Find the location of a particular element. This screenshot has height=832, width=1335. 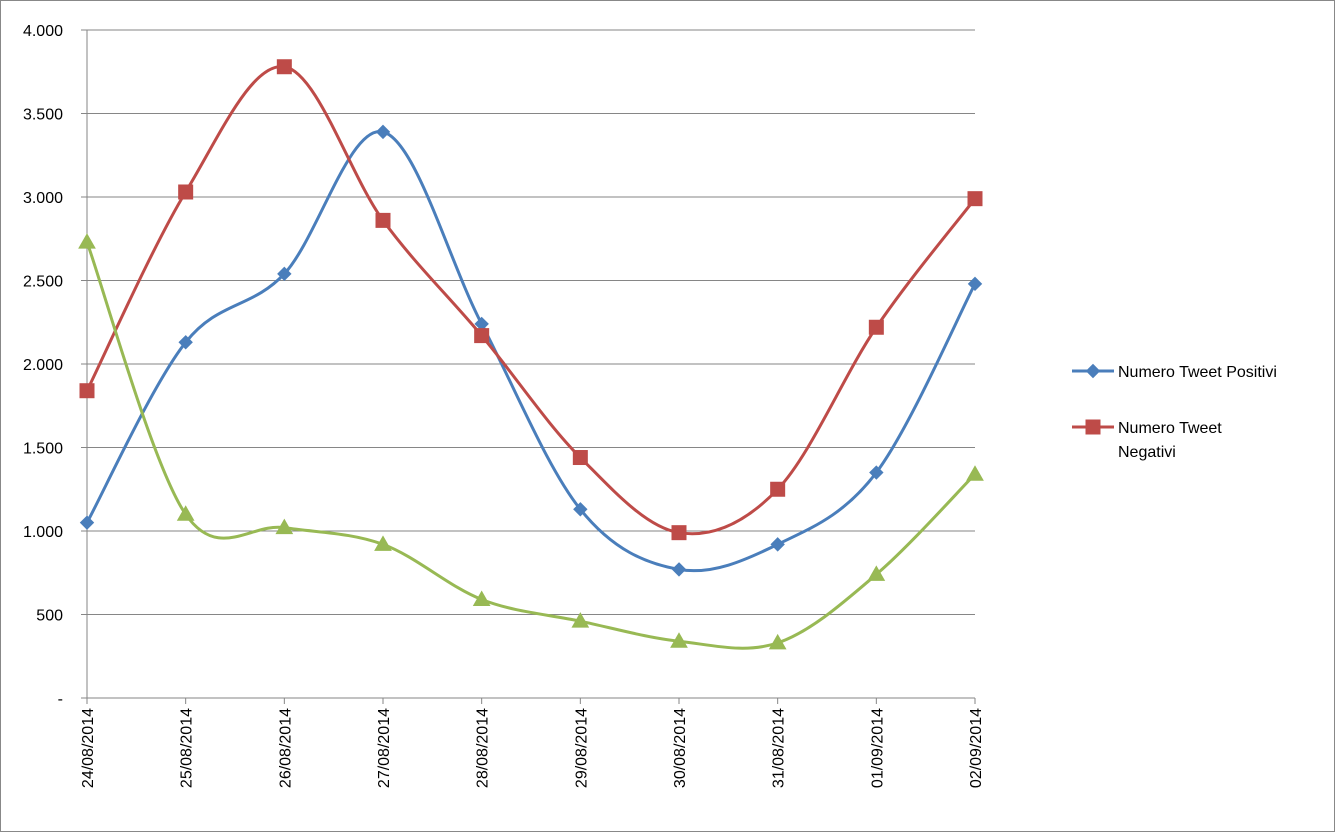

x-tick-label: 24/08/2014 is located at coordinates (88, 748).